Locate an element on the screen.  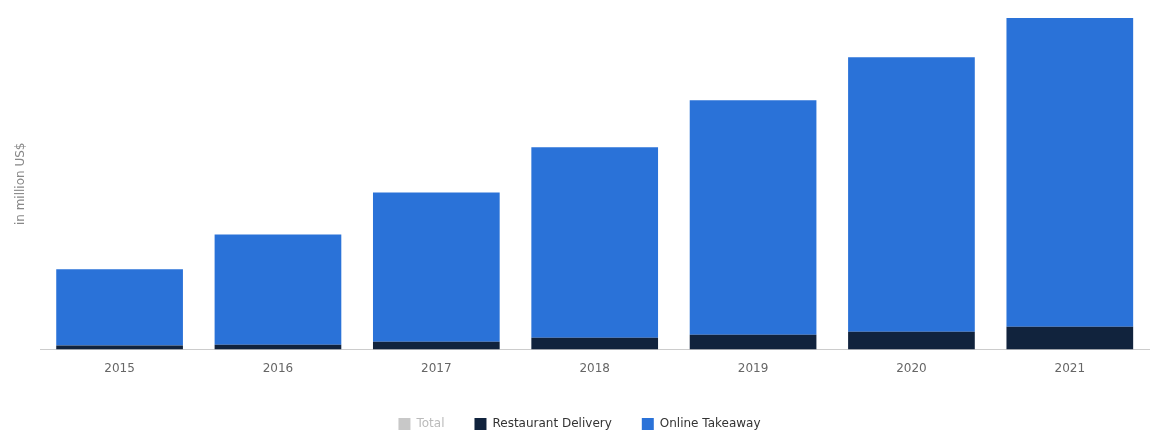
legend-label: Online Takeaway is located at coordinates (710, 423).